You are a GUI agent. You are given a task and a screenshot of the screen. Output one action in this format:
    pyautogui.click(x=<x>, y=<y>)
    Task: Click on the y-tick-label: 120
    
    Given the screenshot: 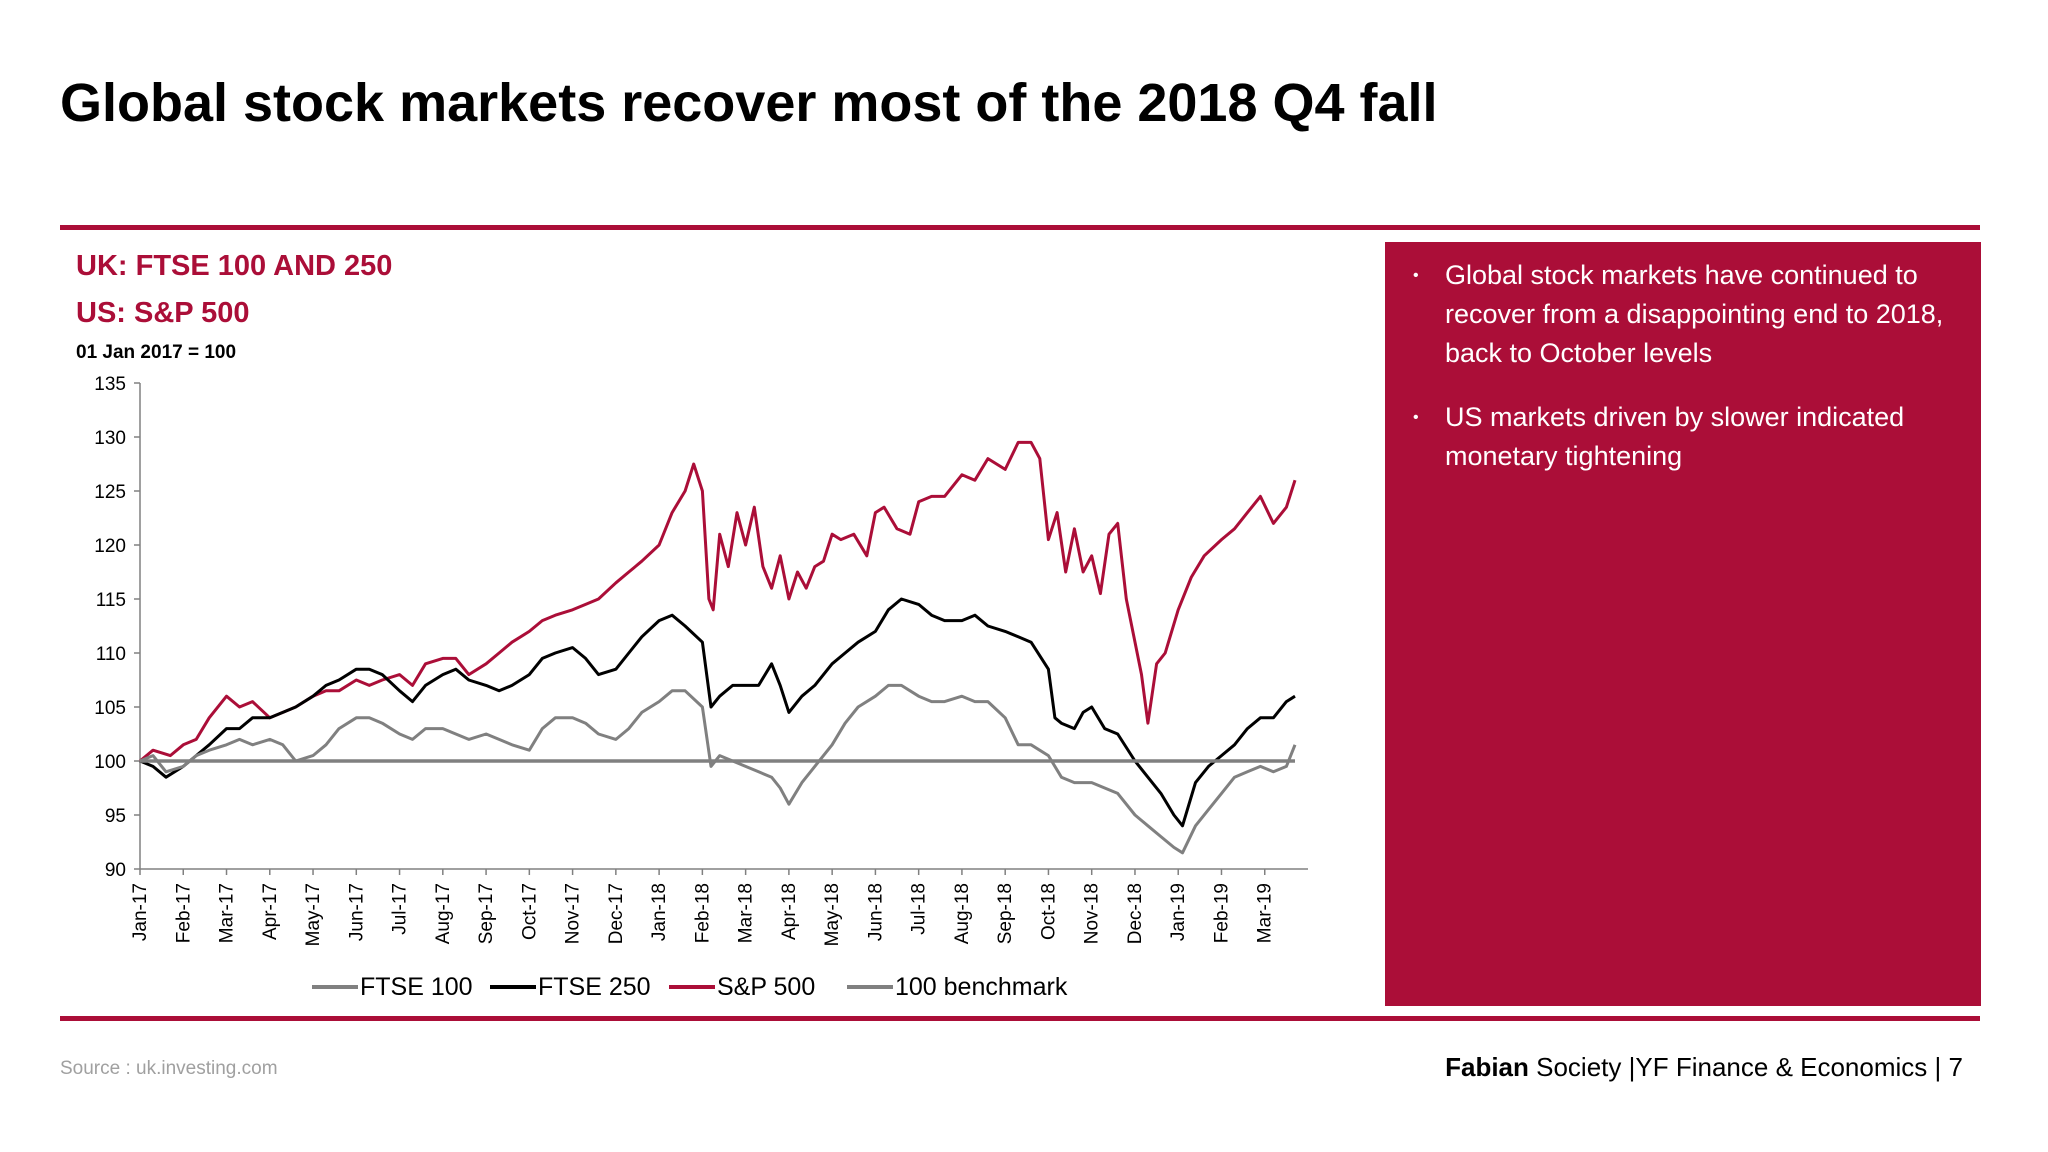 What is the action you would take?
    pyautogui.click(x=110, y=546)
    